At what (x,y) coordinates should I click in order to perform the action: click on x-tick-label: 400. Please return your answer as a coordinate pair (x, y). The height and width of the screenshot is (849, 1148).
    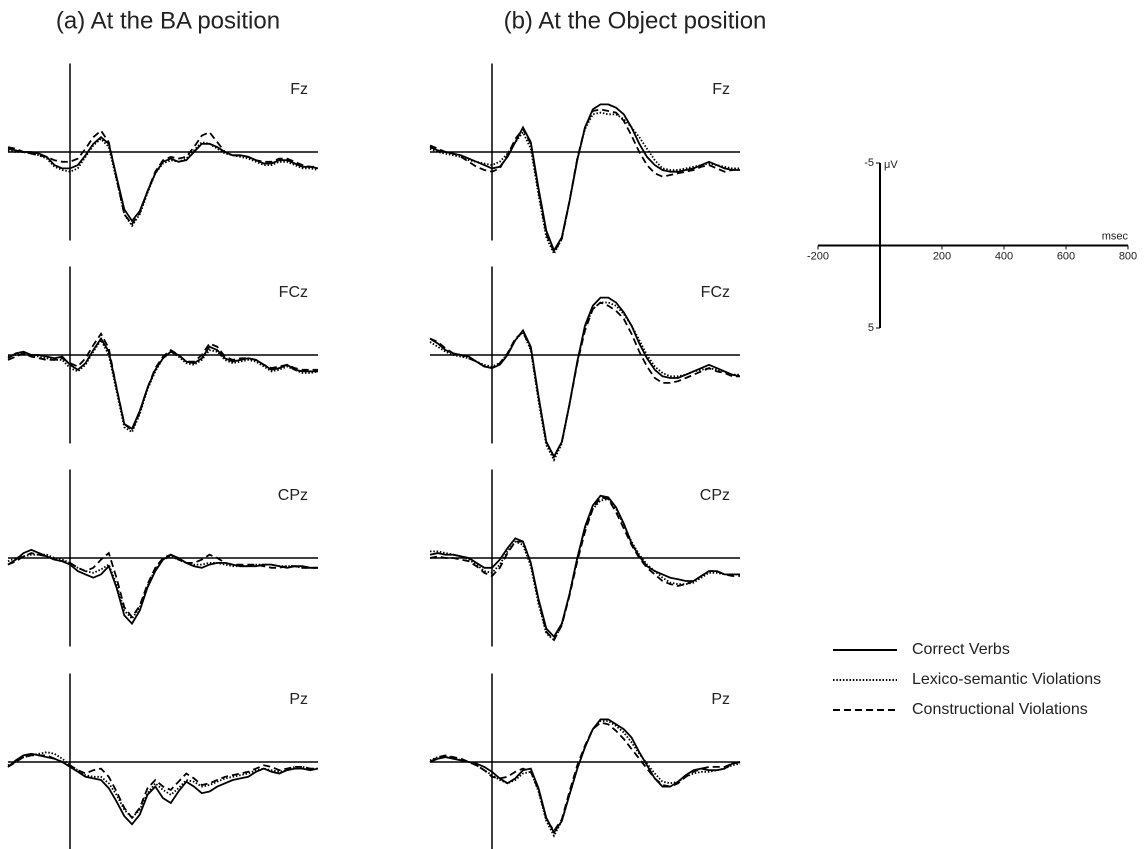
    Looking at the image, I should click on (1004, 256).